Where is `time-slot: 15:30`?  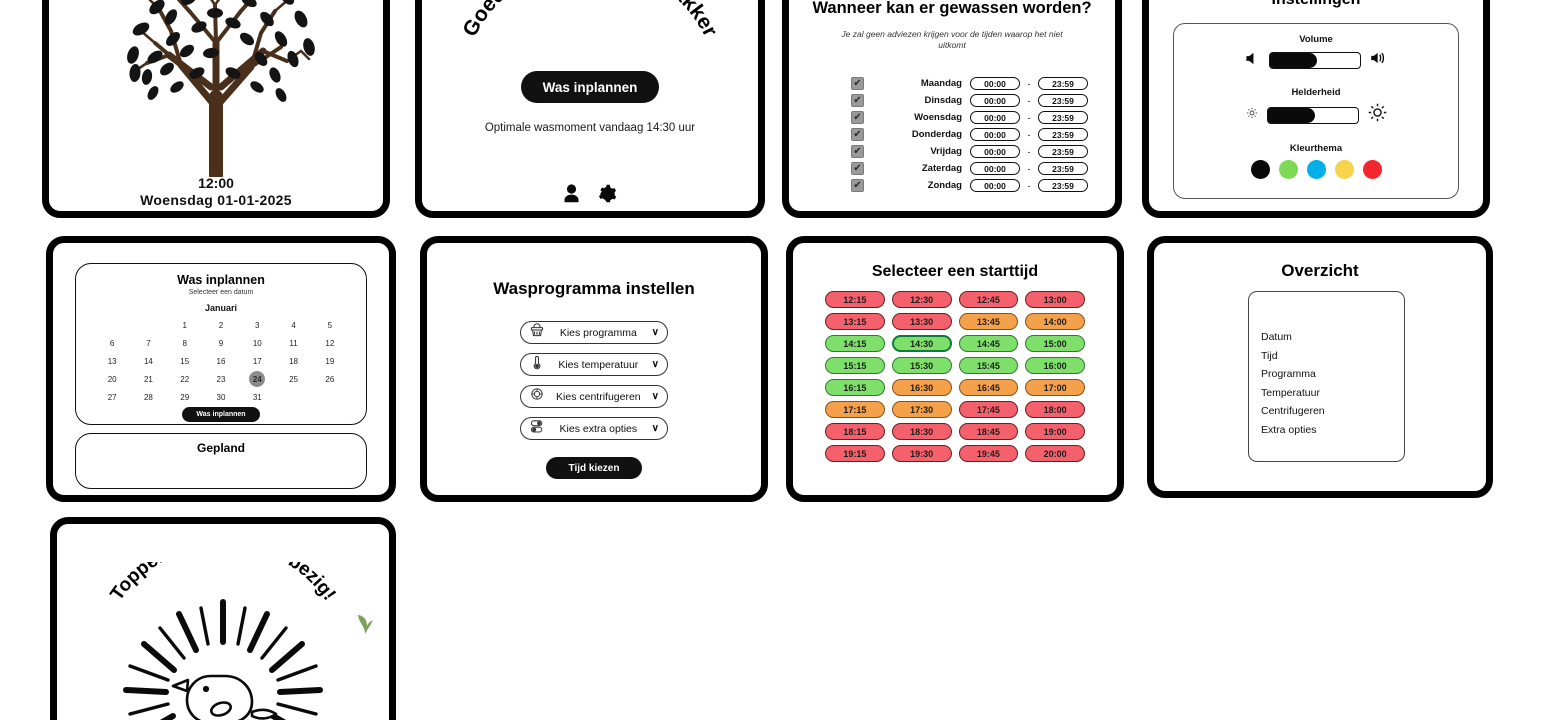 time-slot: 15:30 is located at coordinates (921, 365).